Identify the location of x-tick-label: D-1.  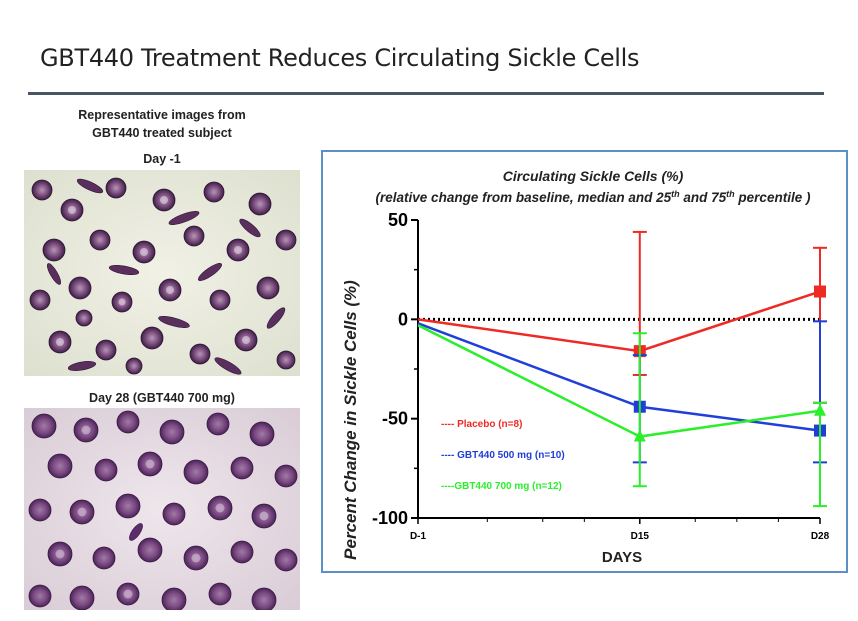
(418, 536).